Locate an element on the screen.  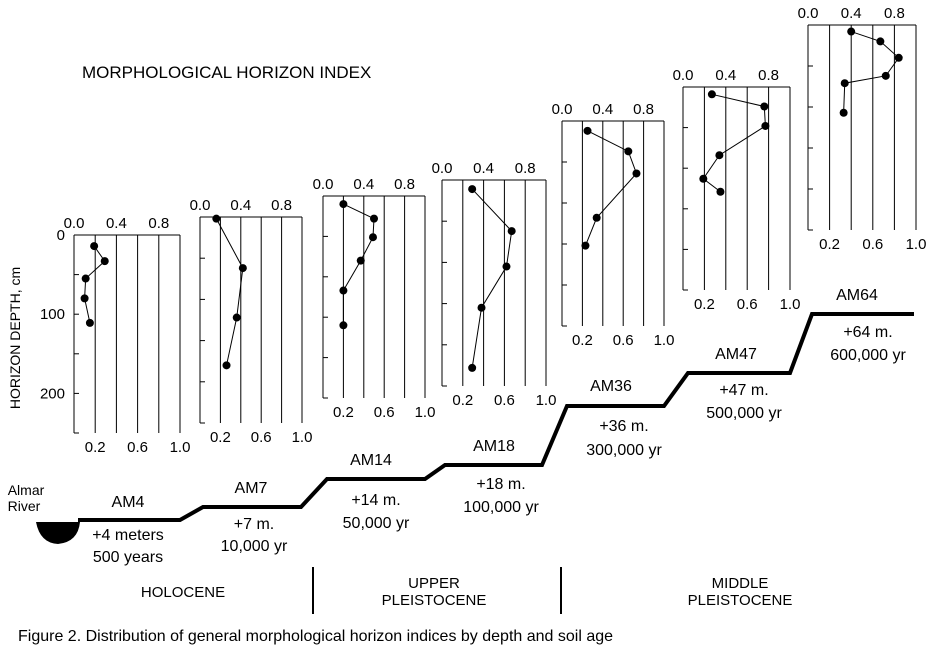
elevation-label: +14 m. is located at coordinates (375, 500).